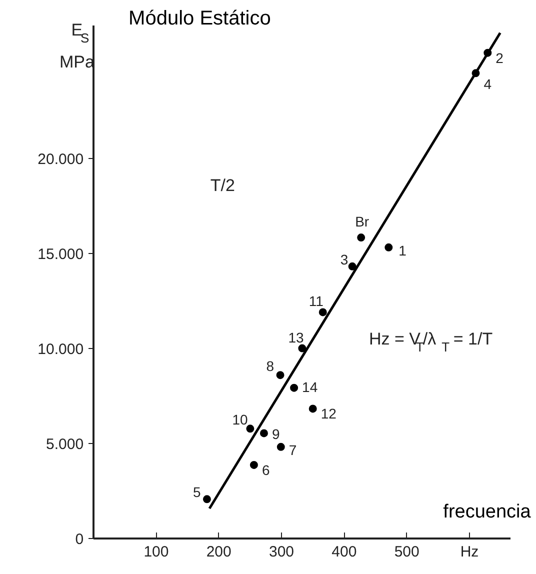 This screenshot has height=574, width=536. I want to click on annotation: 5, so click(196, 492).